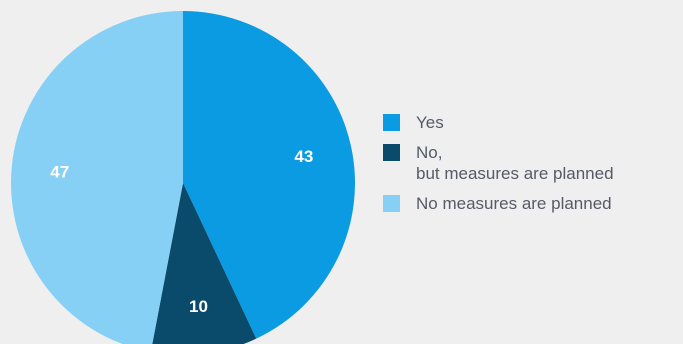 Image resolution: width=683 pixels, height=344 pixels. Describe the element at coordinates (515, 203) in the screenshot. I see `legend-label-no-measures: No measures are planned` at that location.